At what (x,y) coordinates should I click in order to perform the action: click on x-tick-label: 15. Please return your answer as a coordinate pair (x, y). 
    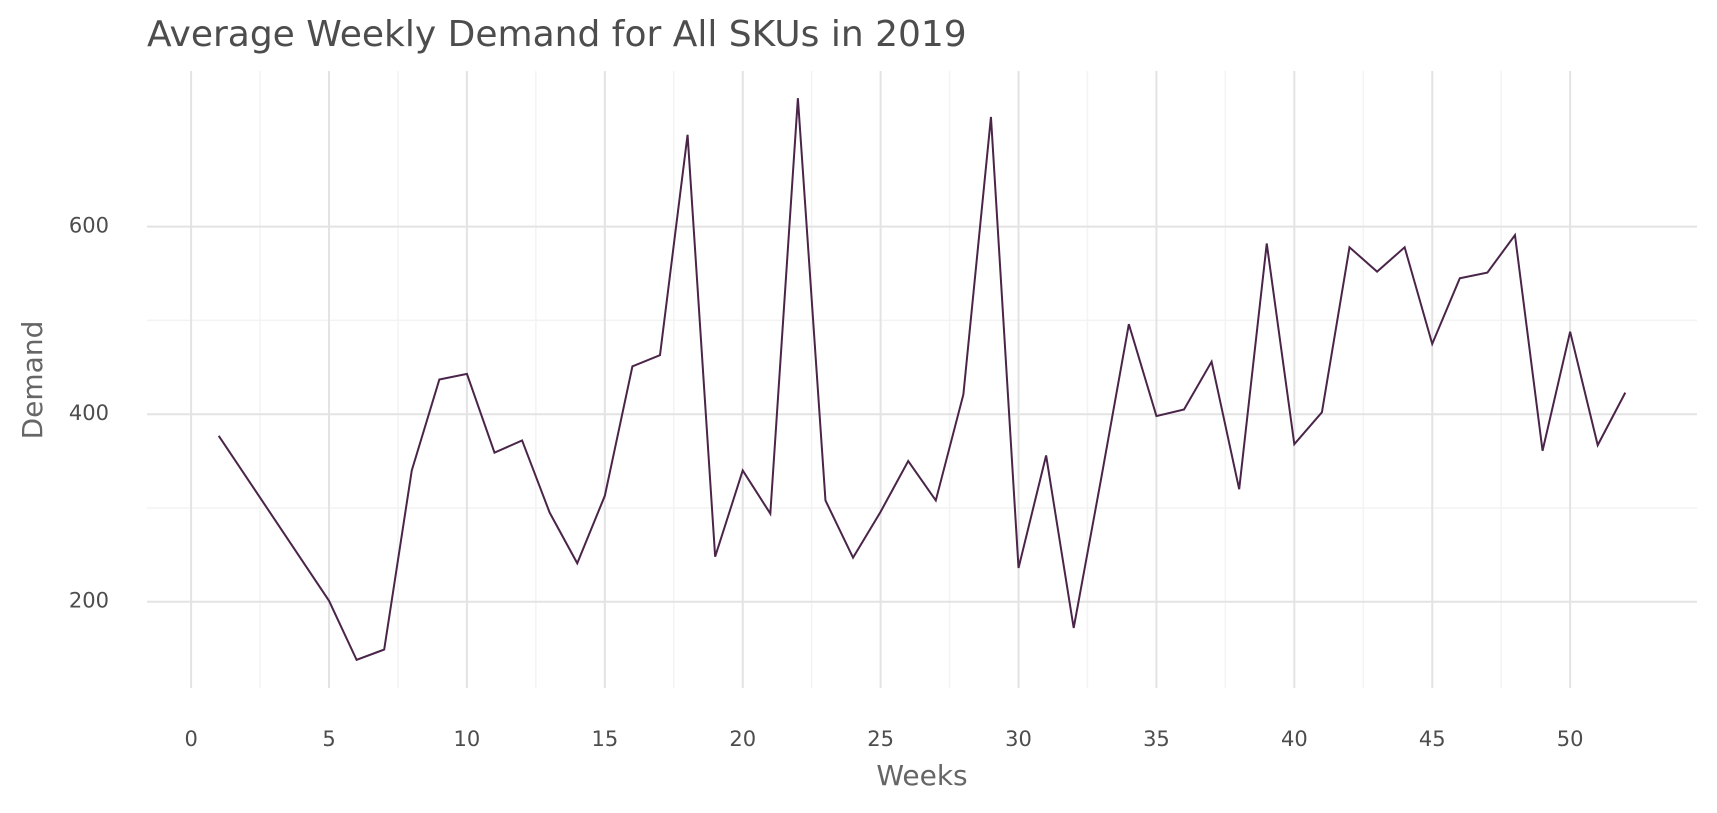
    Looking at the image, I should click on (604, 739).